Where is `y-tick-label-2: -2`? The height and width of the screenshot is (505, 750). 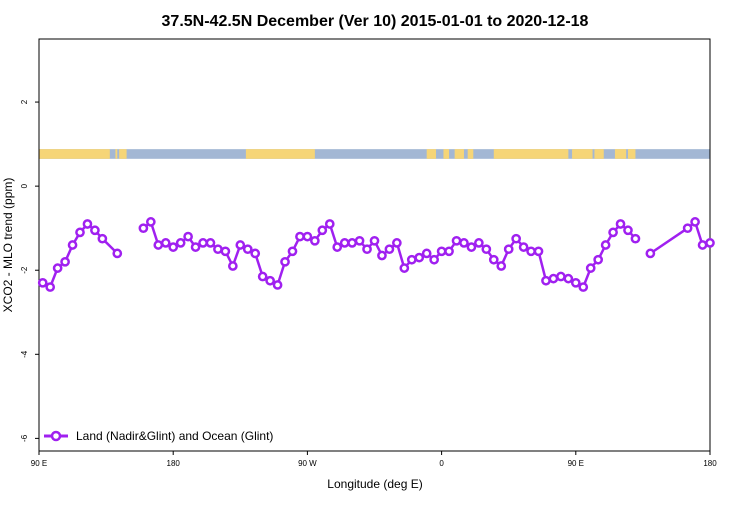 y-tick-label-2: -2 is located at coordinates (24, 270).